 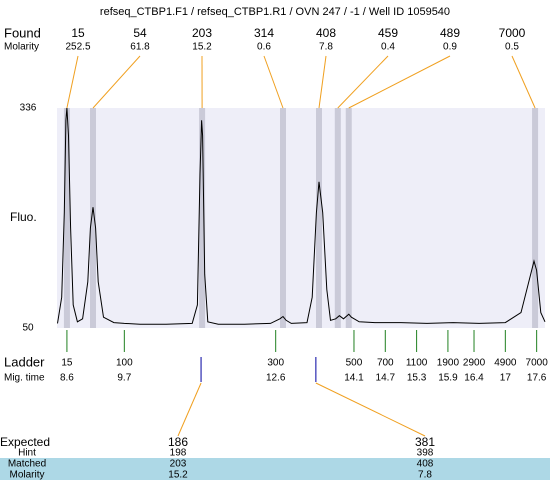 I want to click on ladder-time: 15.3, so click(x=417, y=378).